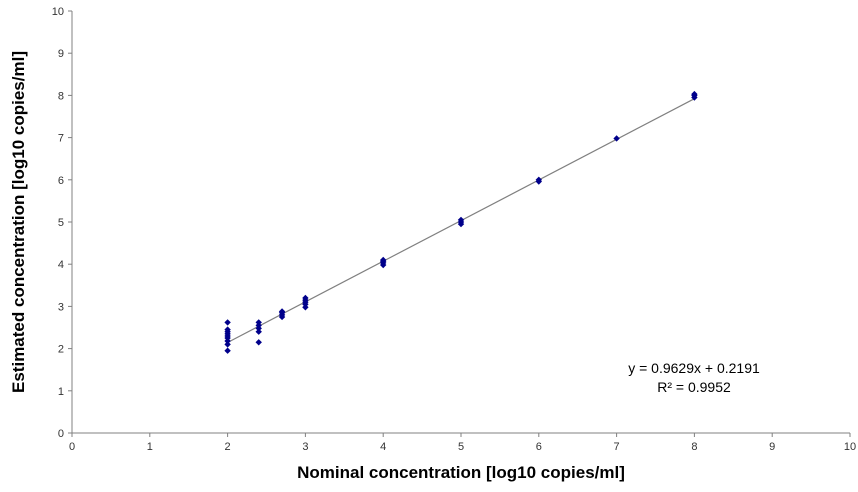  I want to click on x-tick-label: 4, so click(383, 447).